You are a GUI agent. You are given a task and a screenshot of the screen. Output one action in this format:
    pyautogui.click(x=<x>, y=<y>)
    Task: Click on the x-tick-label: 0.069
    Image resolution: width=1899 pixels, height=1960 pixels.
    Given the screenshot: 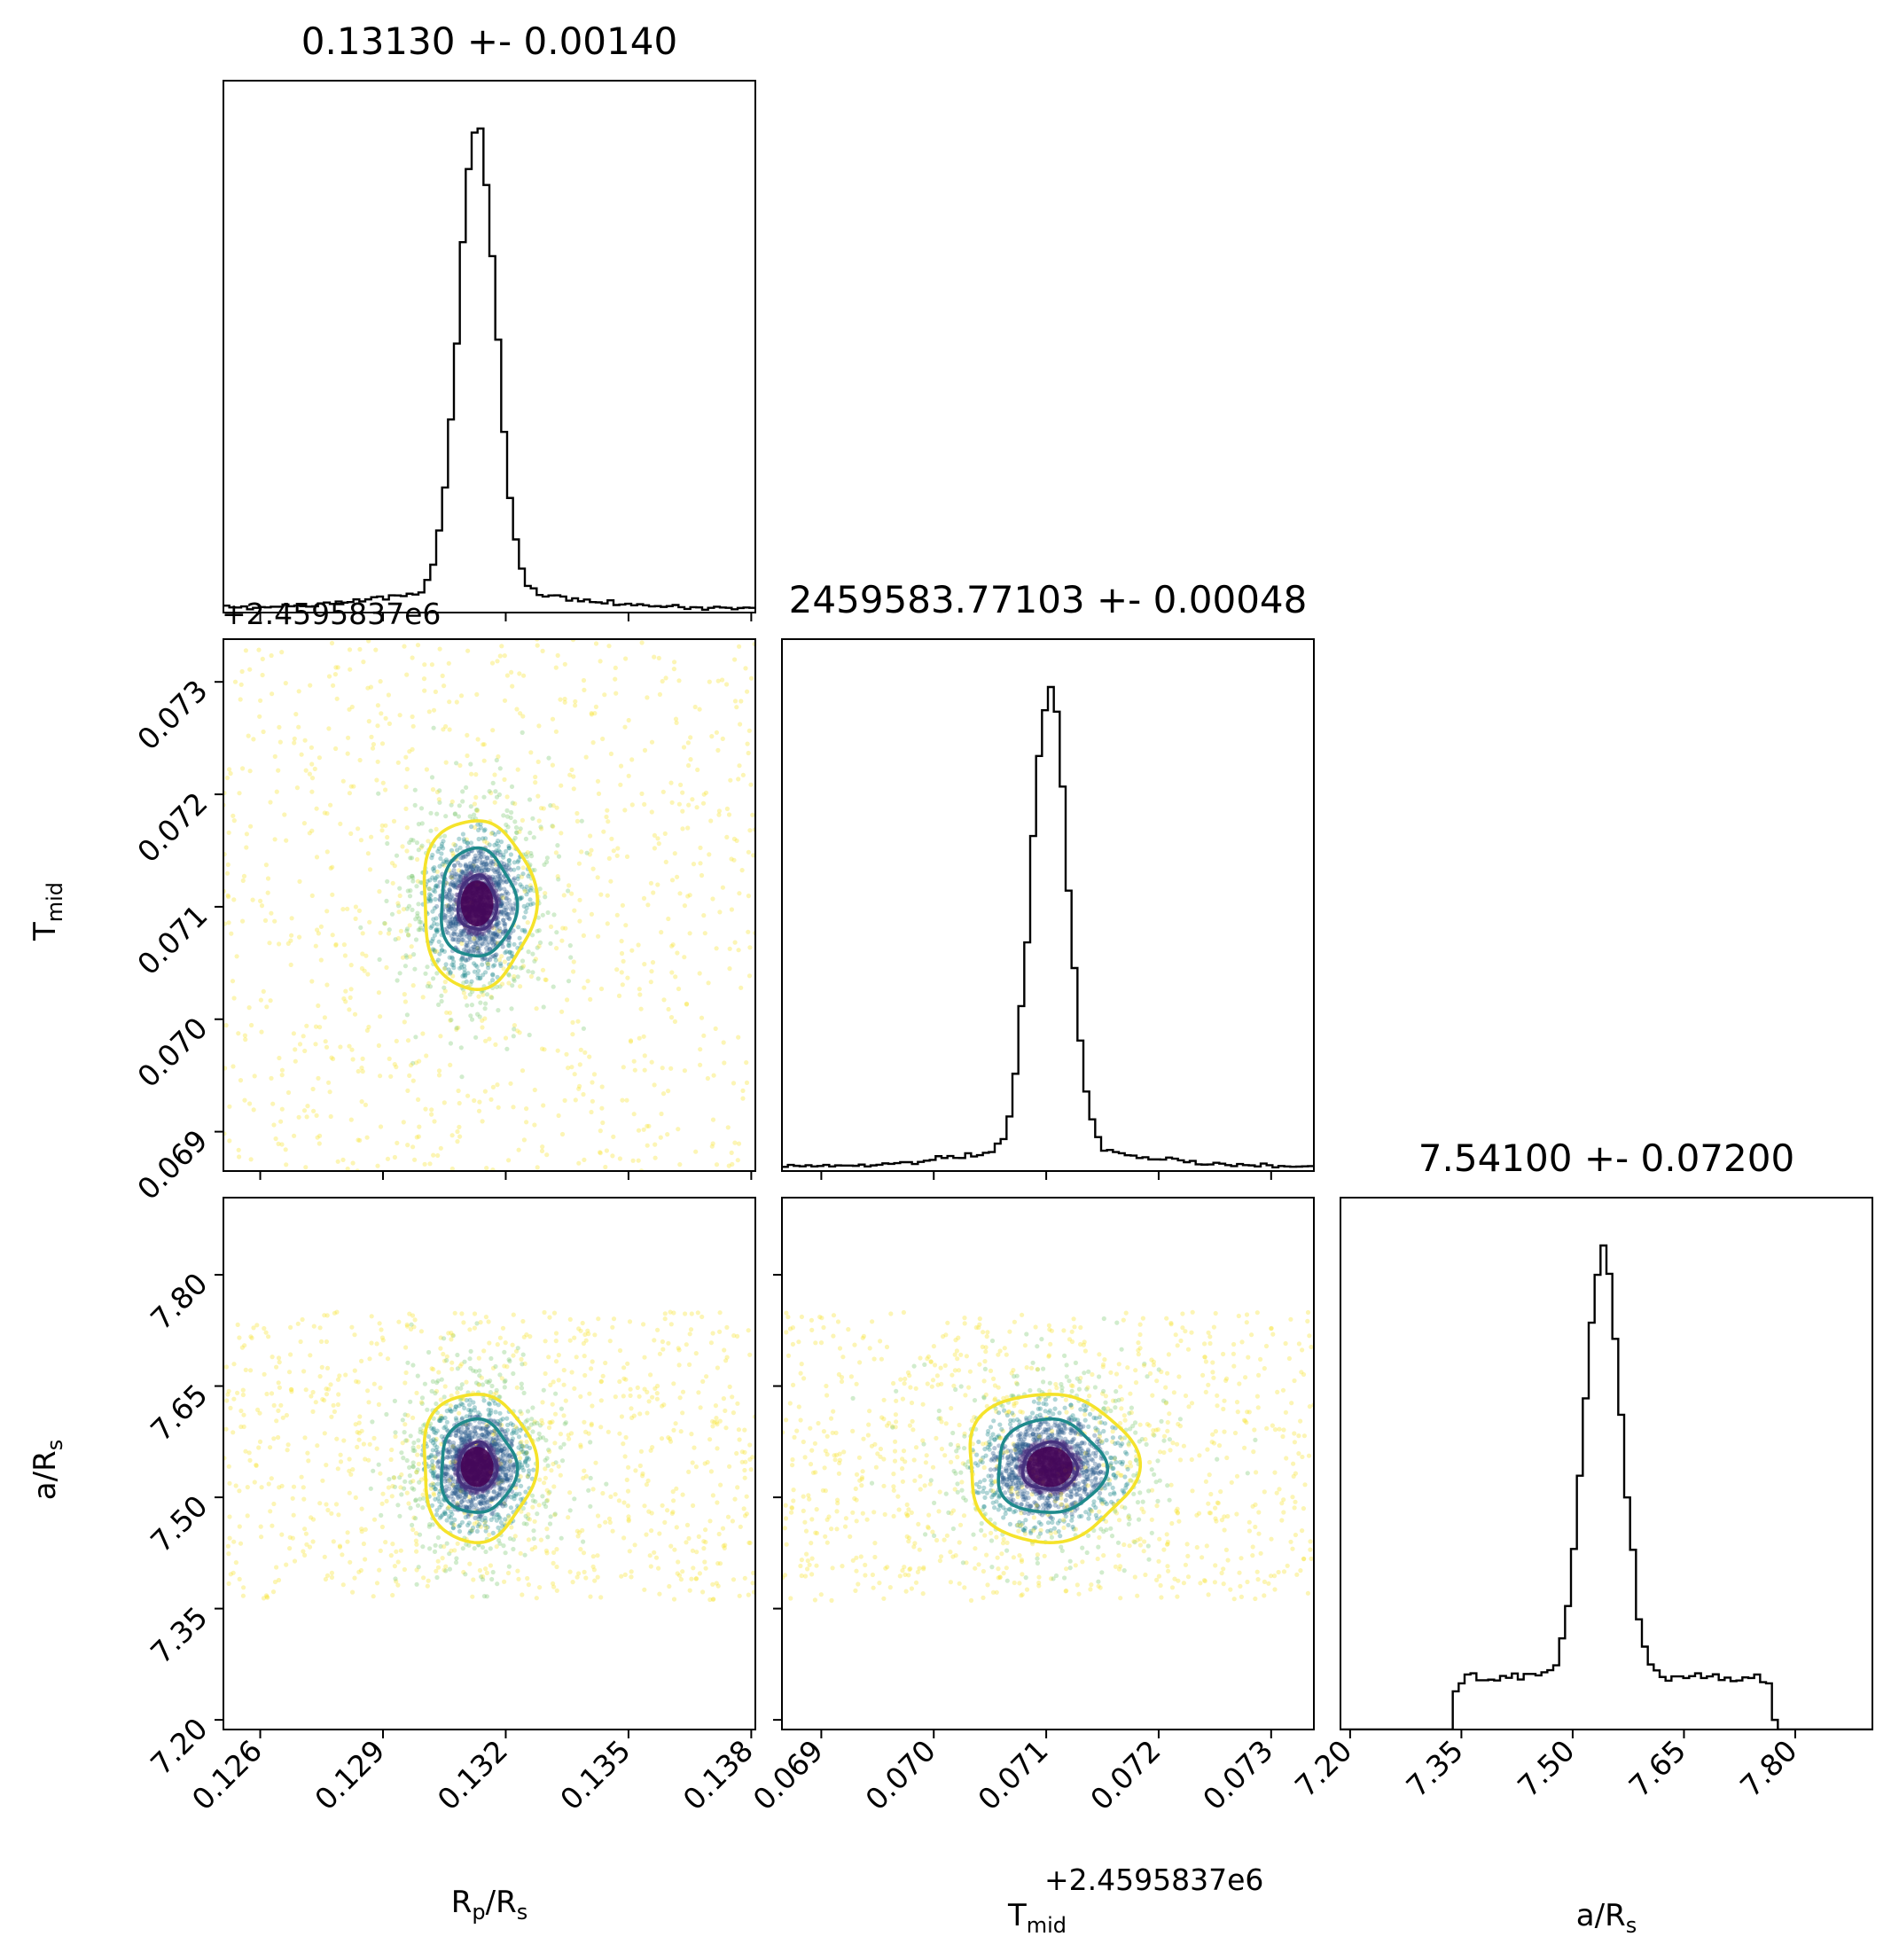 What is the action you would take?
    pyautogui.click(x=788, y=1774)
    